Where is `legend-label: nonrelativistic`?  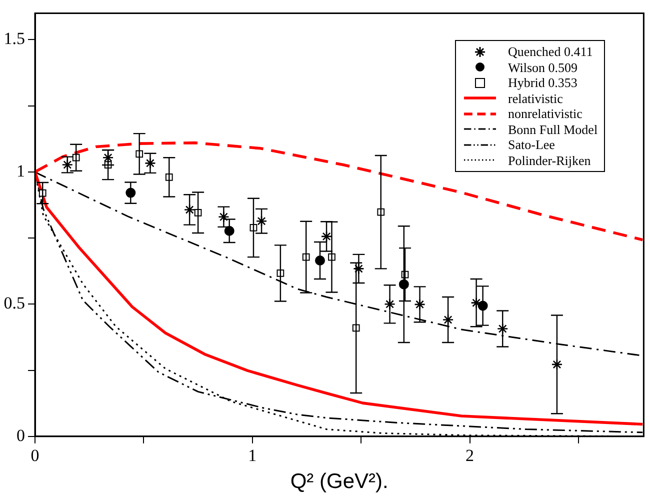
legend-label: nonrelativistic is located at coordinates (545, 114).